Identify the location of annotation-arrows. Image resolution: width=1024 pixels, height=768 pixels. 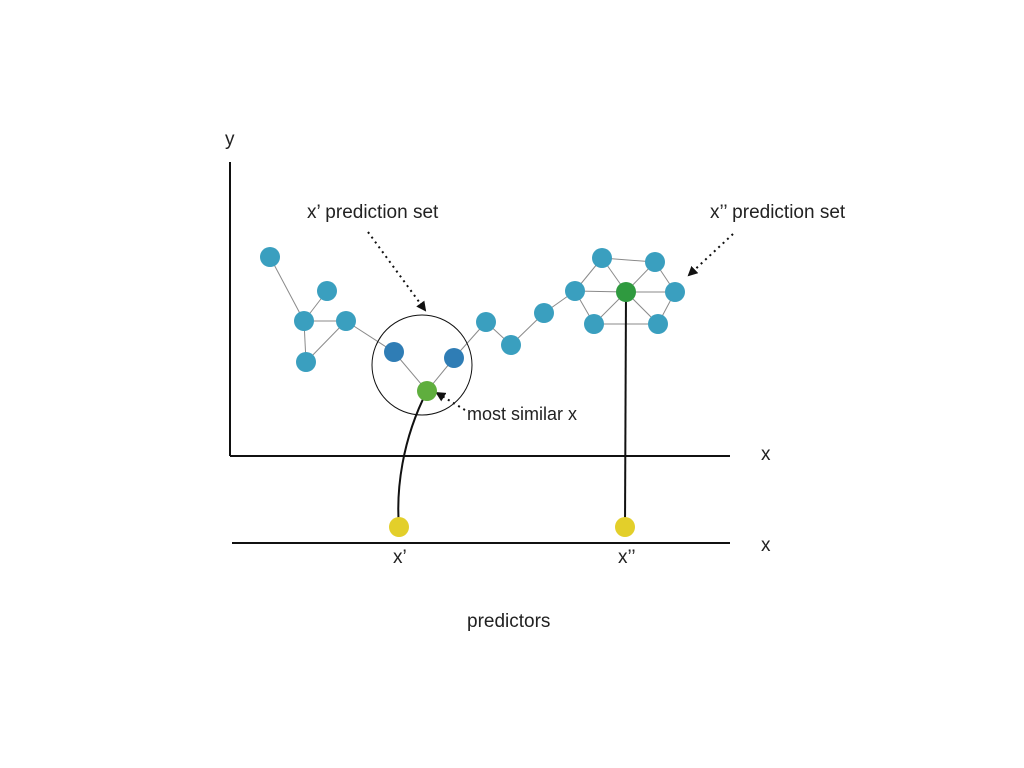
(550, 321).